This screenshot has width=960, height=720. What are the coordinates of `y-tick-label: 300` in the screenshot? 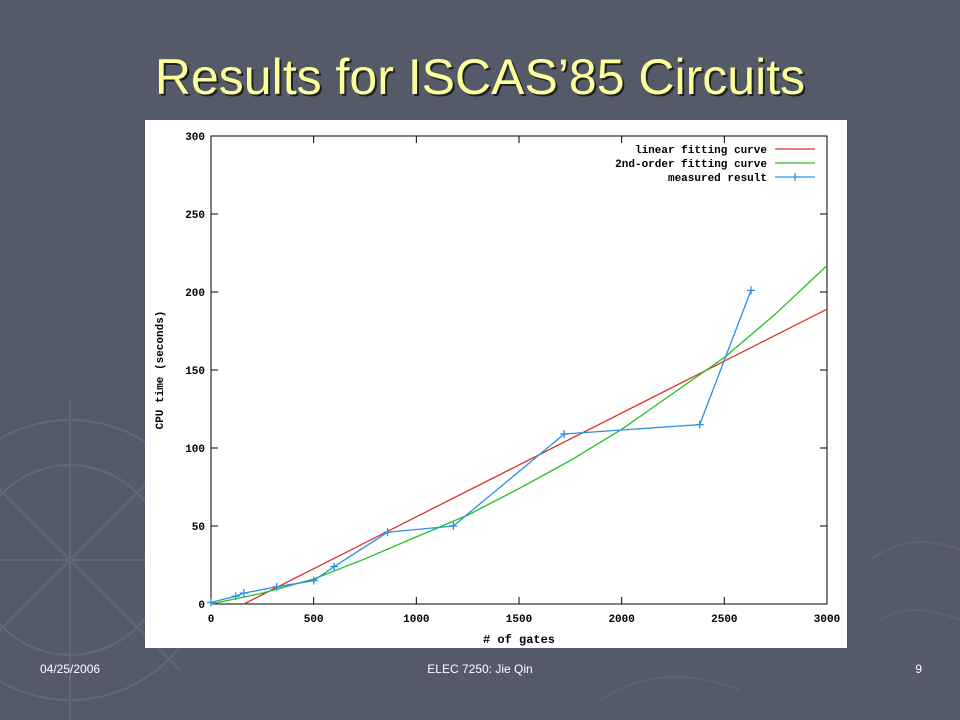 It's located at (195, 138).